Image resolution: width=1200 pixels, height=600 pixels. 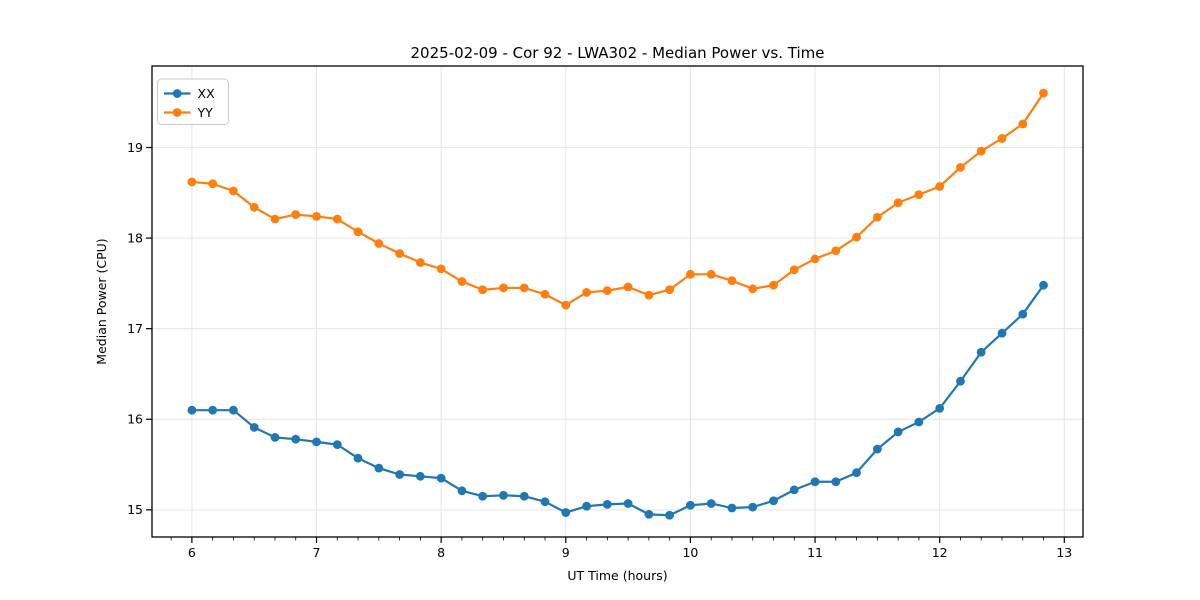 What do you see at coordinates (189, 93) in the screenshot?
I see `legend-item-xx: XX` at bounding box center [189, 93].